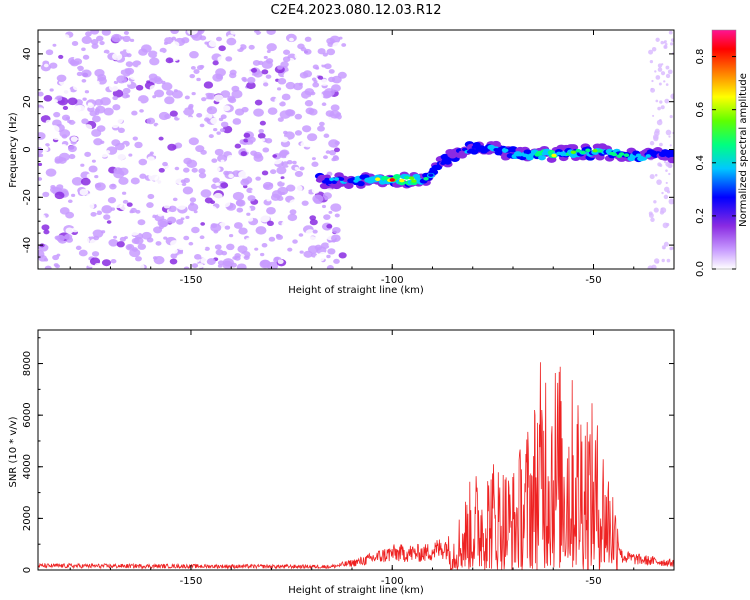 The image size is (750, 600). I want to click on y-tick-label: 0, so click(27, 570).